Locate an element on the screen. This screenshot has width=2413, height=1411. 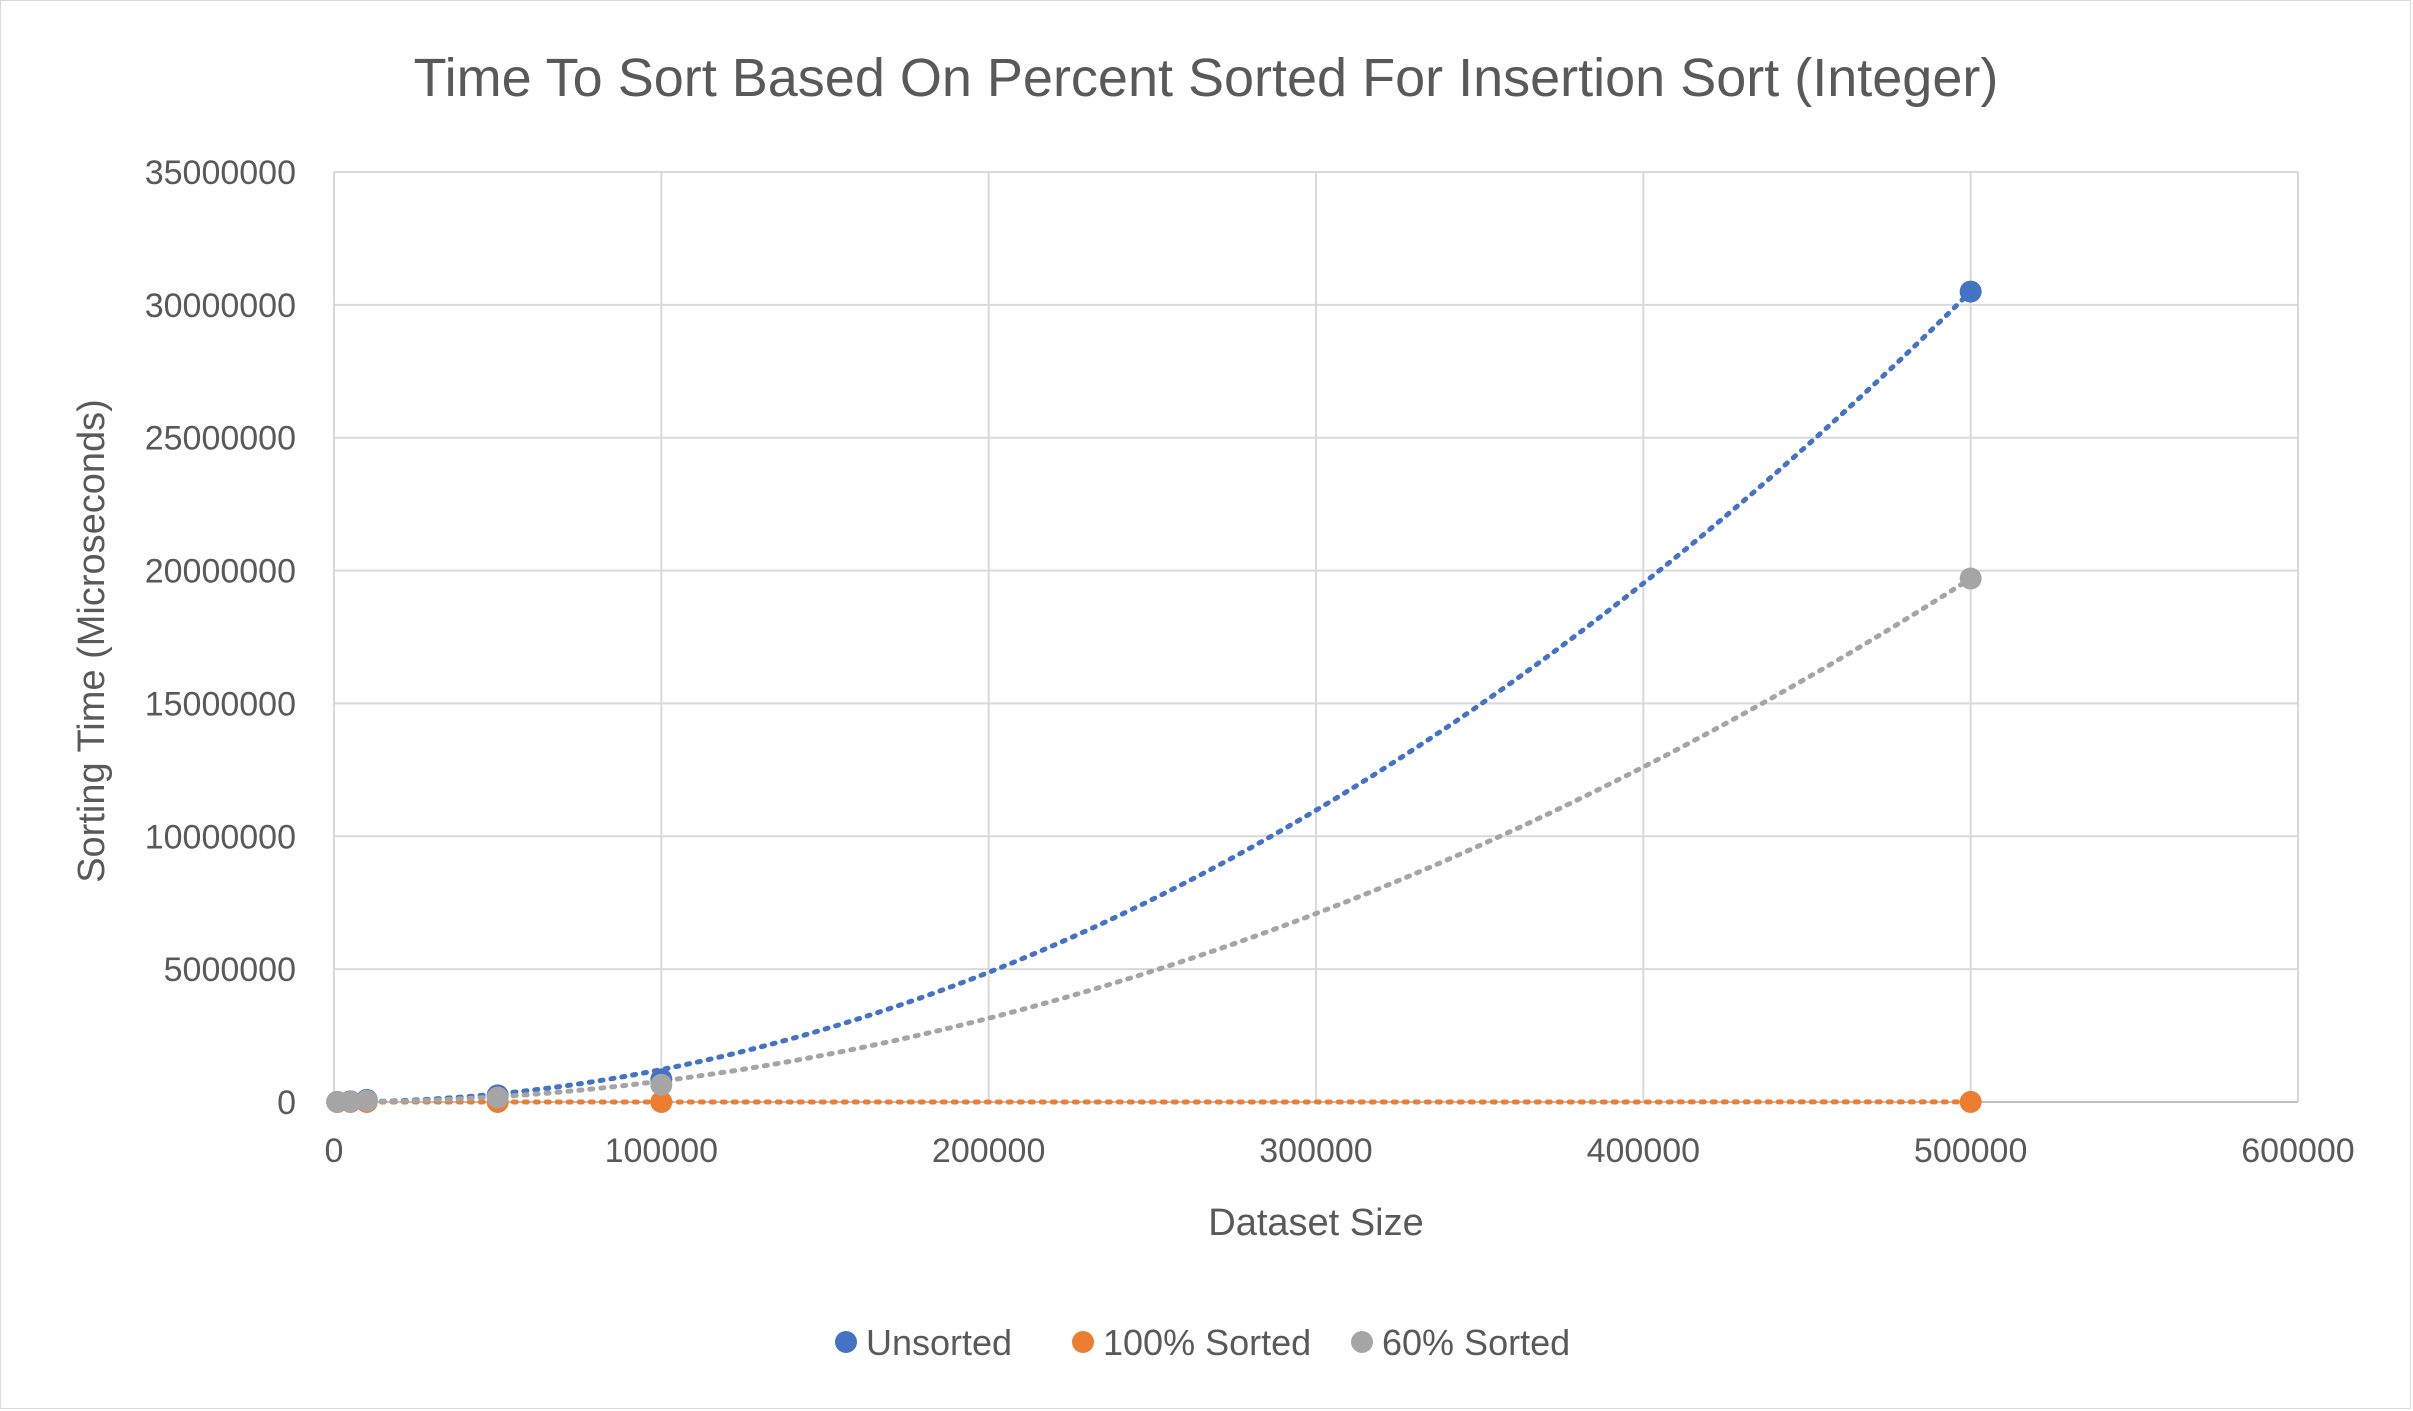
legend-item: 100% Sorted is located at coordinates (1191, 1342).